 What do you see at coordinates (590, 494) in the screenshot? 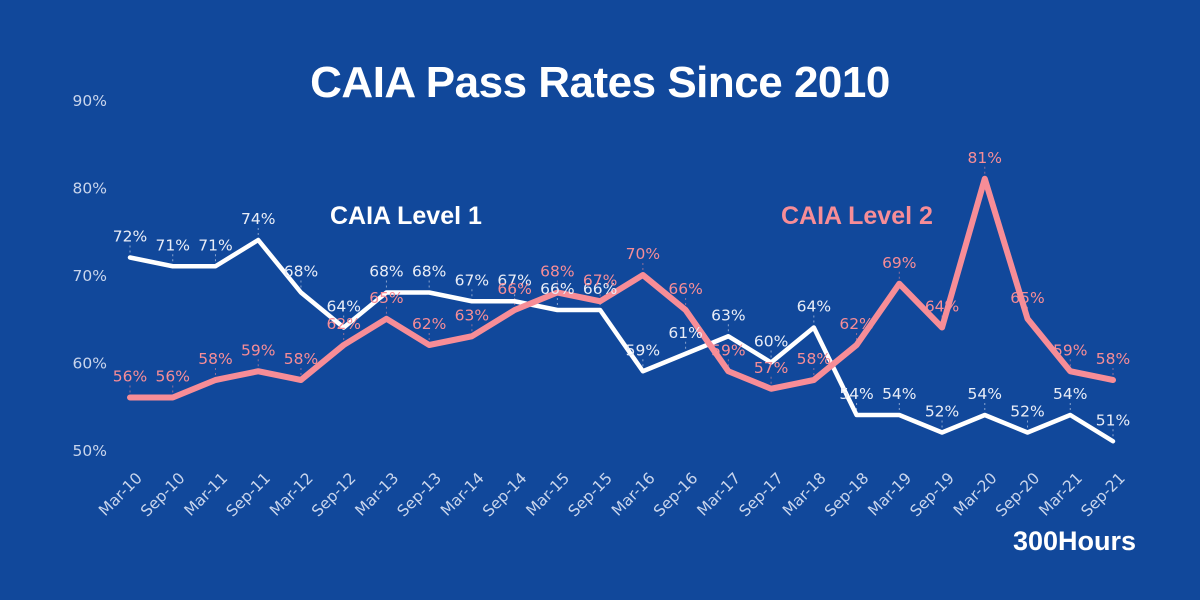
I see `x-axis-tick-label: Sep-15` at bounding box center [590, 494].